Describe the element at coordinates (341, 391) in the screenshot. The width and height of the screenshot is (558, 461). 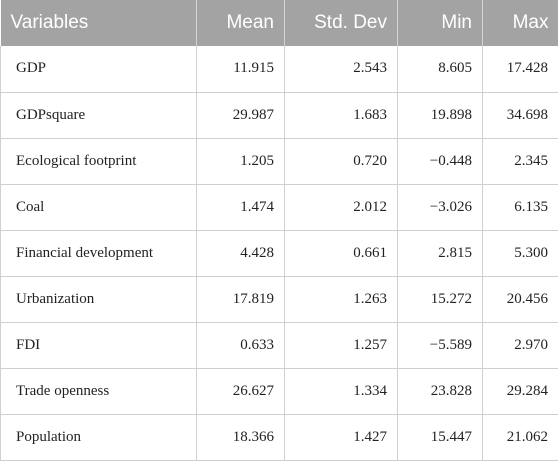
I see `cell-std-dev: 1.334` at that location.